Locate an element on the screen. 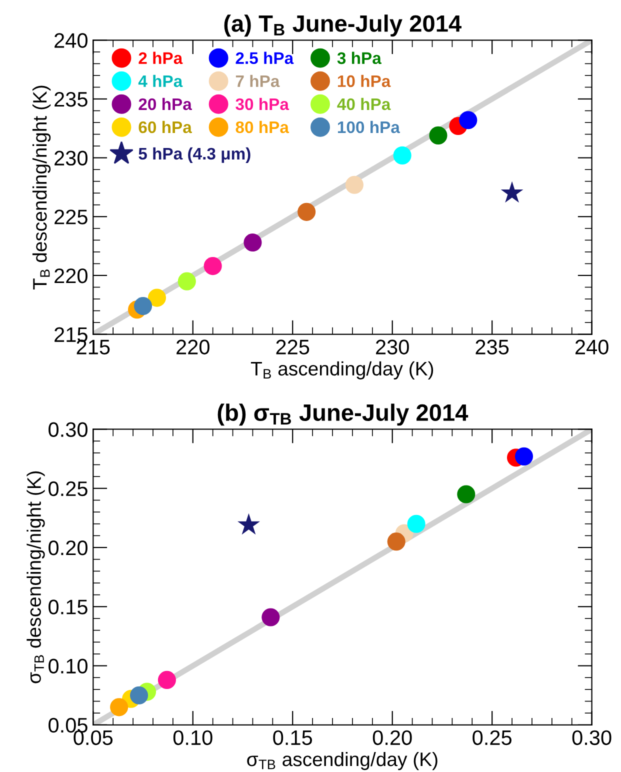 This screenshot has height=772, width=621. y-axis-title: T$_{B}$ descending/night (K) is located at coordinates (41, 188).